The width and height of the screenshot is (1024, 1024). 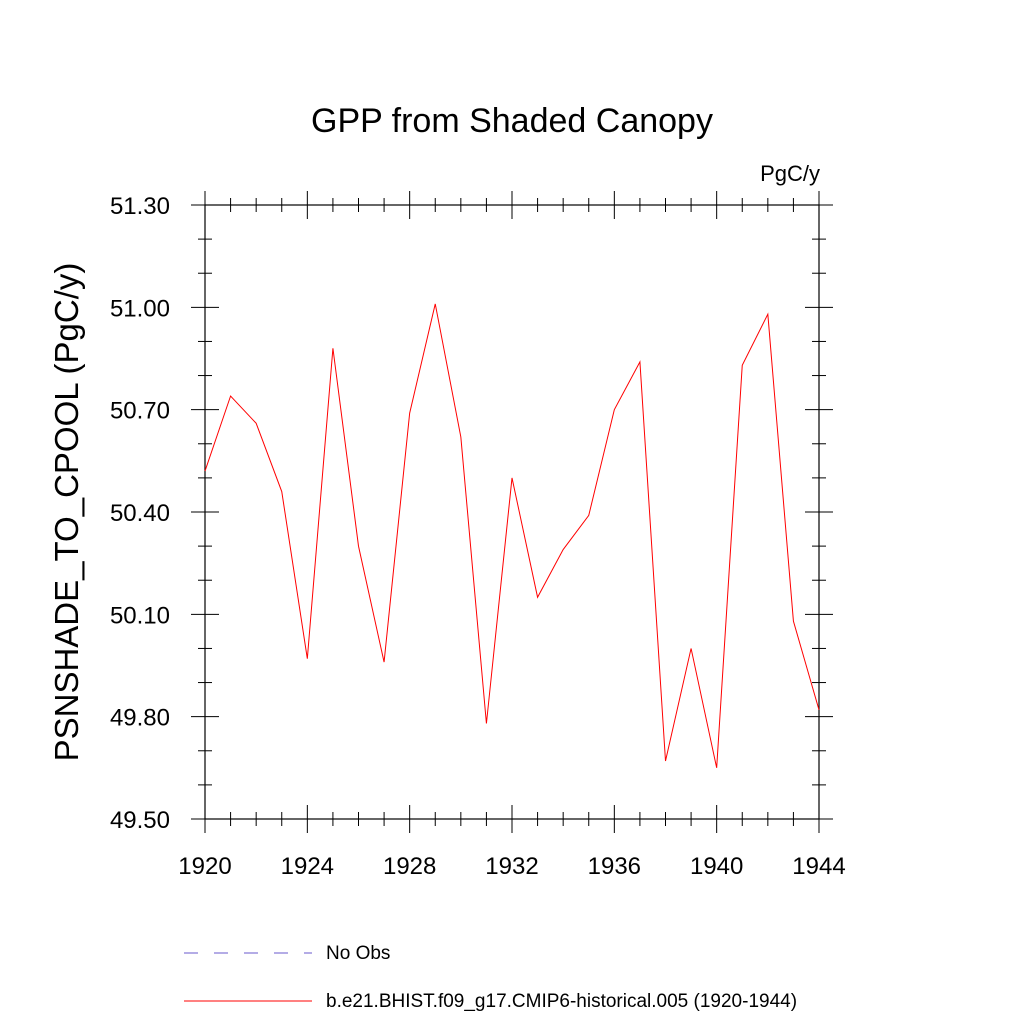 What do you see at coordinates (66, 512) in the screenshot?
I see `y-axis-label: PSNSHADE_TO_CPOOL (PgC/y)` at bounding box center [66, 512].